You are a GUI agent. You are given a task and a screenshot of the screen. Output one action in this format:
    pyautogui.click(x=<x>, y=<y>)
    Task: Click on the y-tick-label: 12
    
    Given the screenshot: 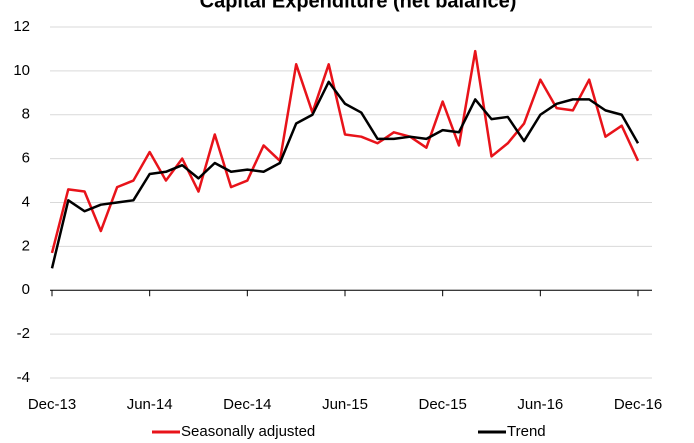 What is the action you would take?
    pyautogui.click(x=21, y=26)
    